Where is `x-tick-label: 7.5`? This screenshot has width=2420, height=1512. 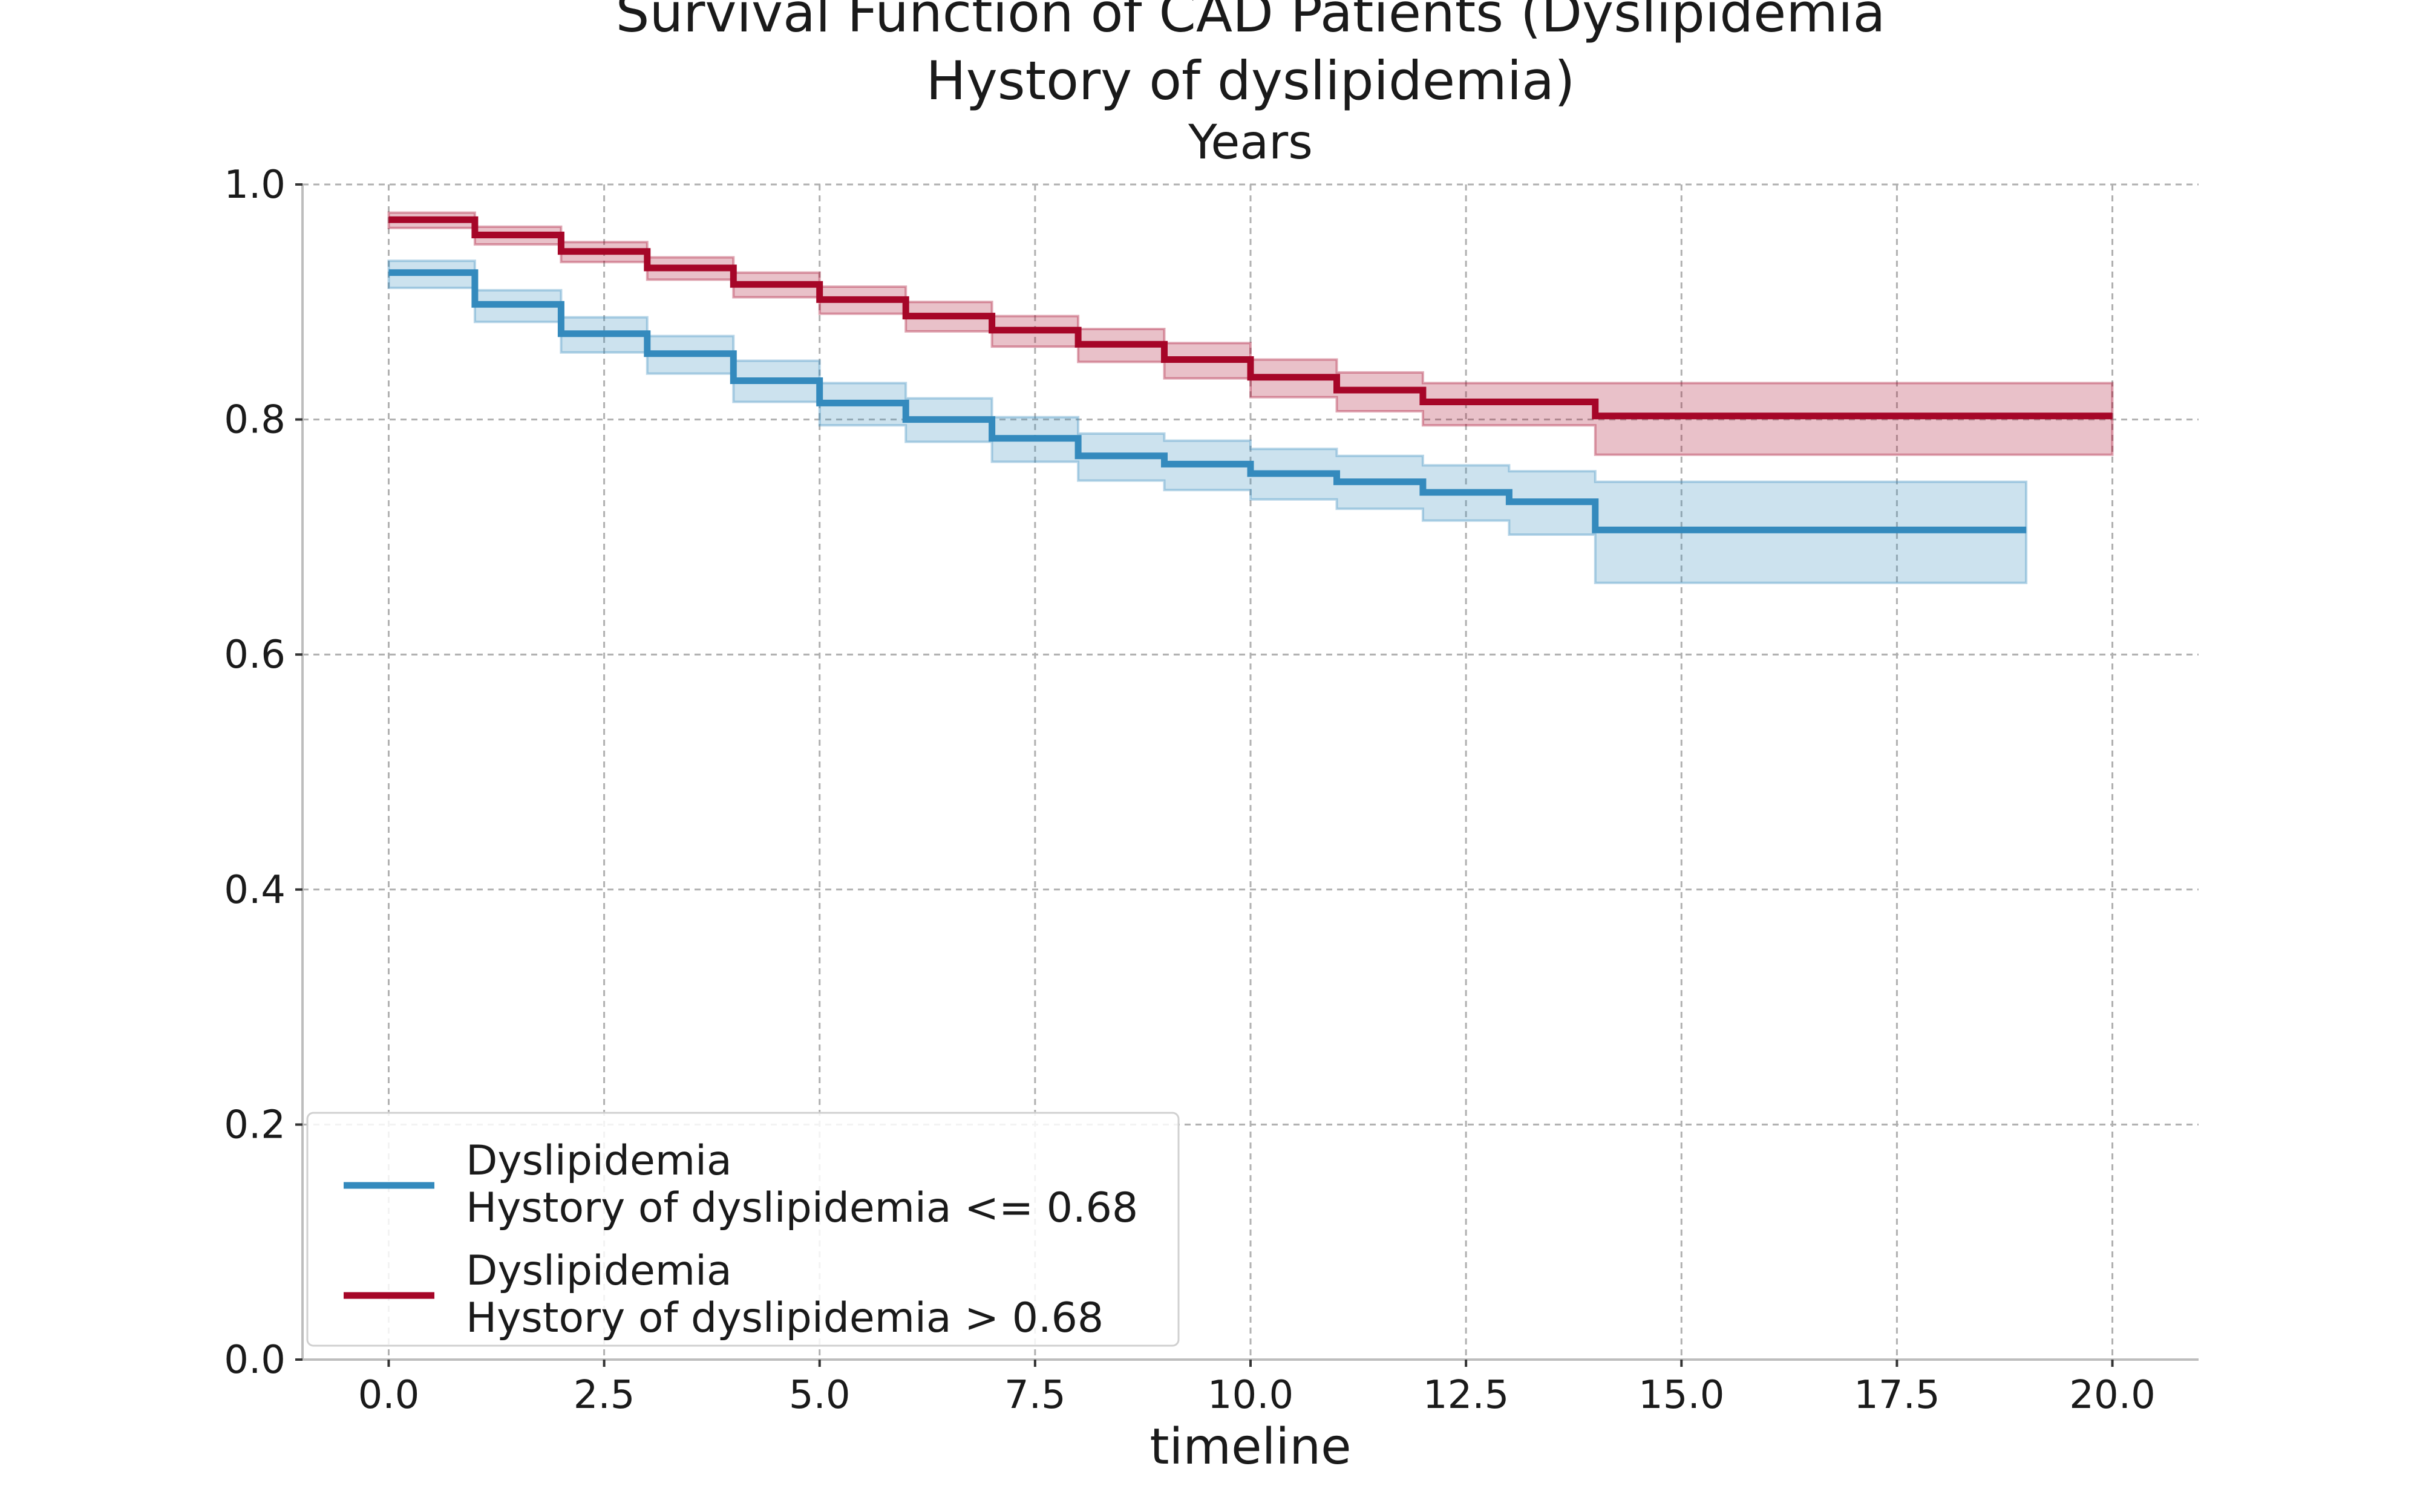
x-tick-label: 7.5 is located at coordinates (1035, 1395).